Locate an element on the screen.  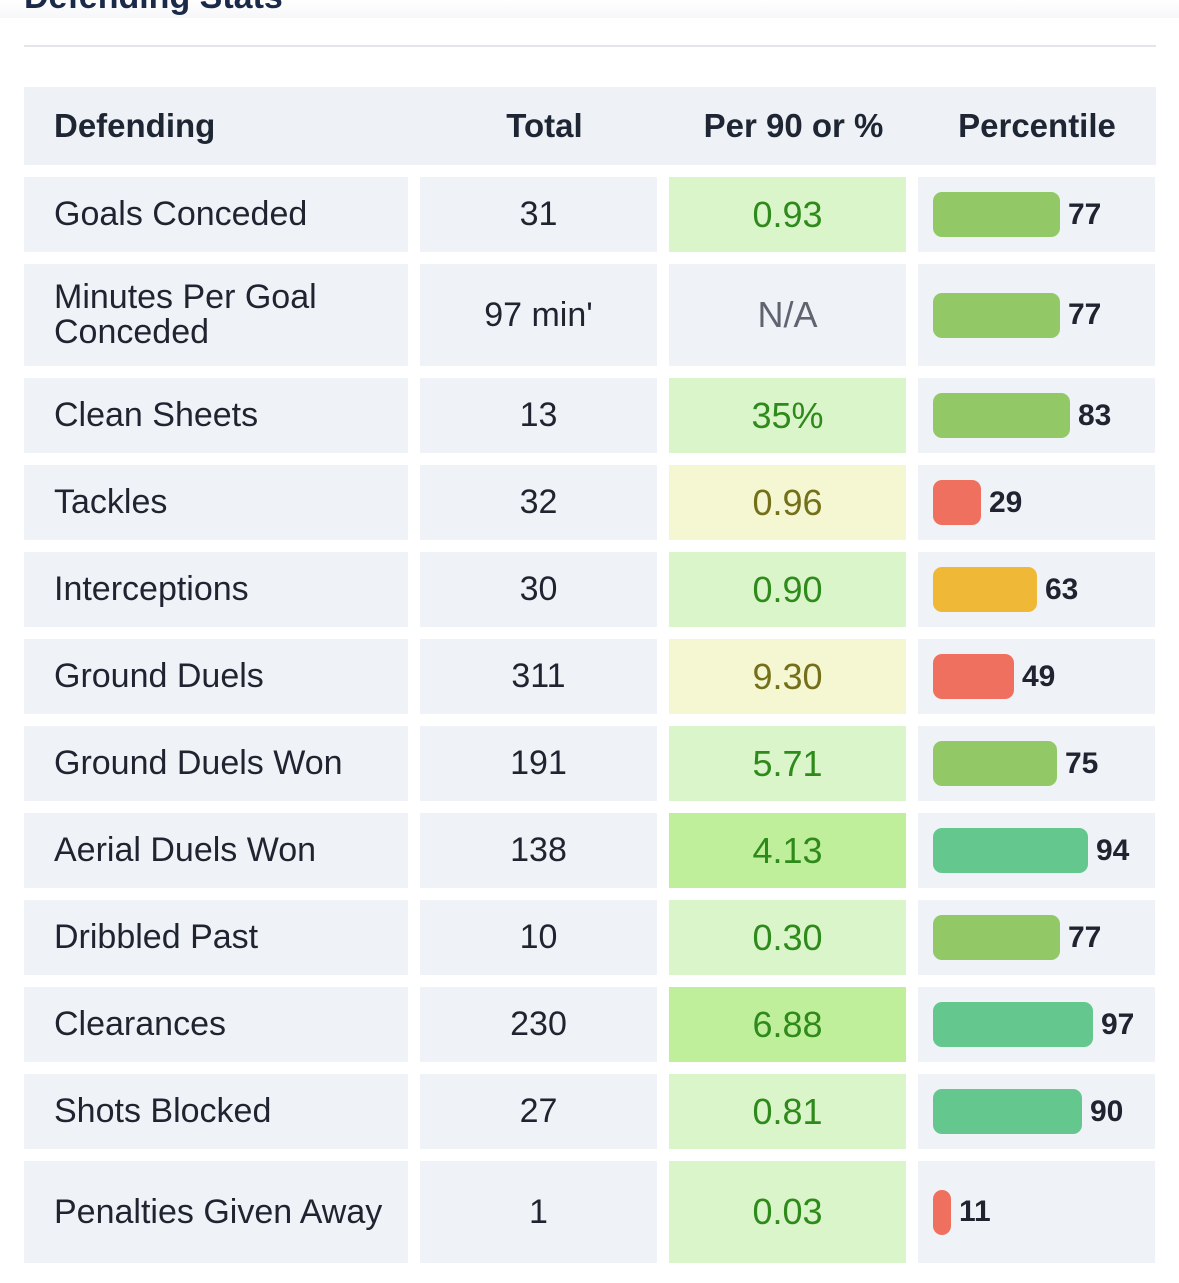
percentile-value: 90 is located at coordinates (1107, 1111).